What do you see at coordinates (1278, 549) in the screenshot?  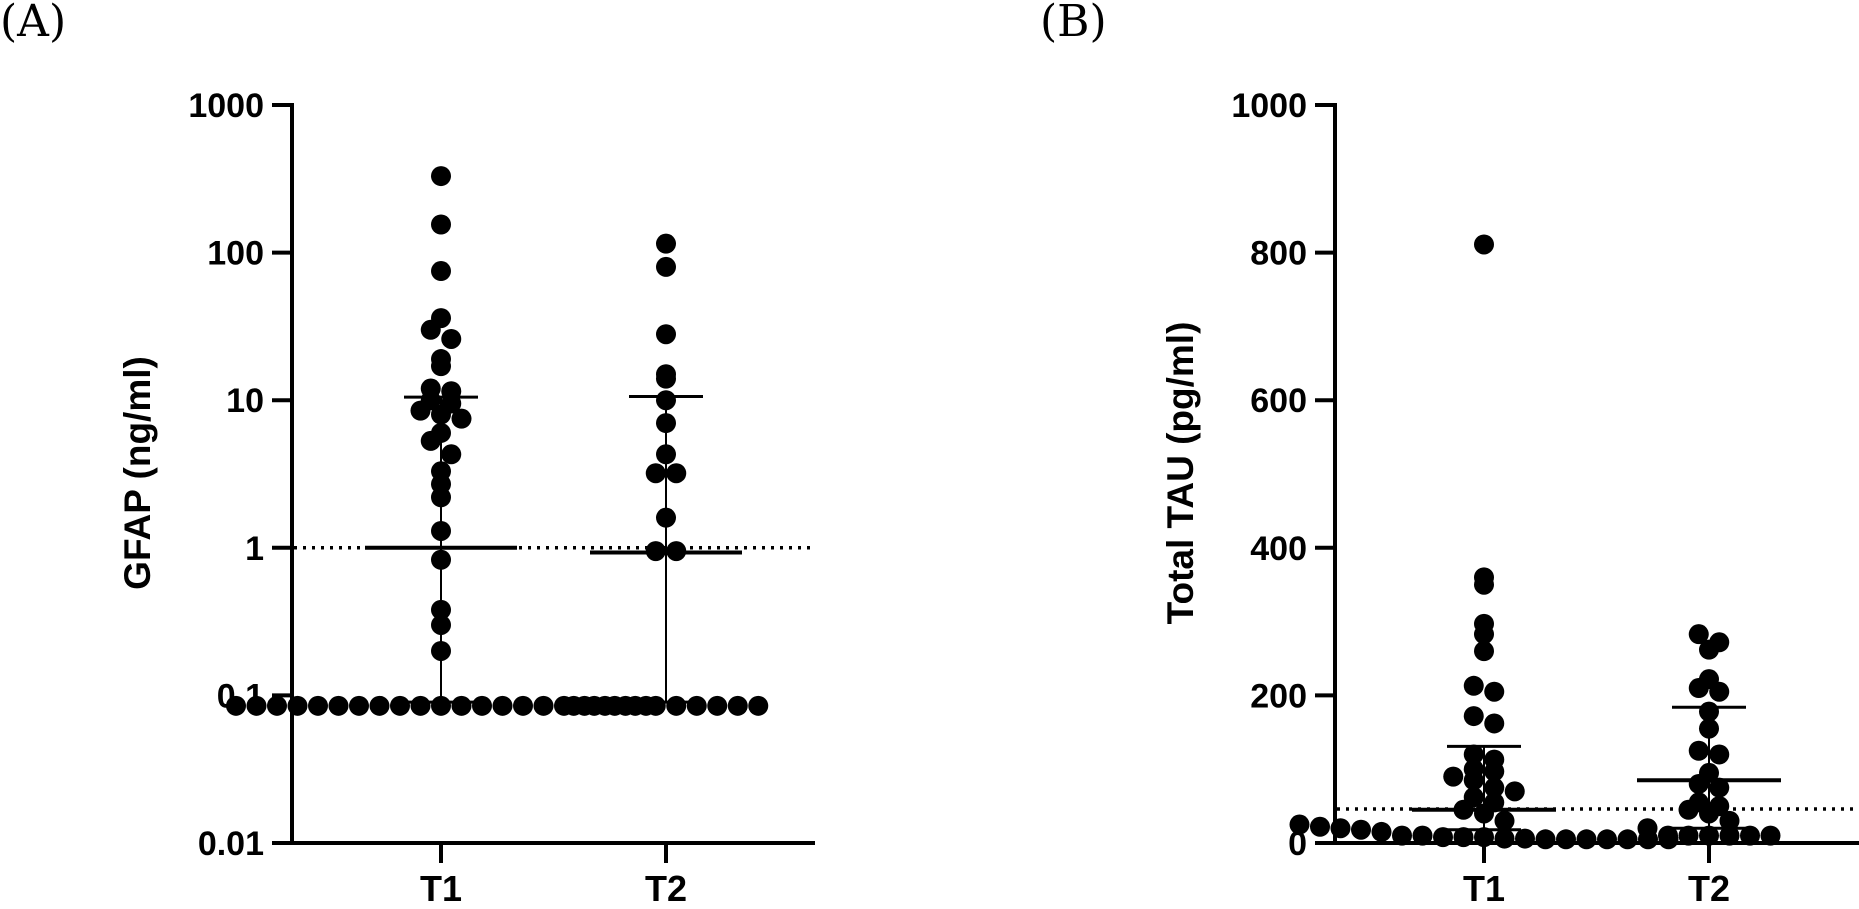 I see `y-tick-label: 400` at bounding box center [1278, 549].